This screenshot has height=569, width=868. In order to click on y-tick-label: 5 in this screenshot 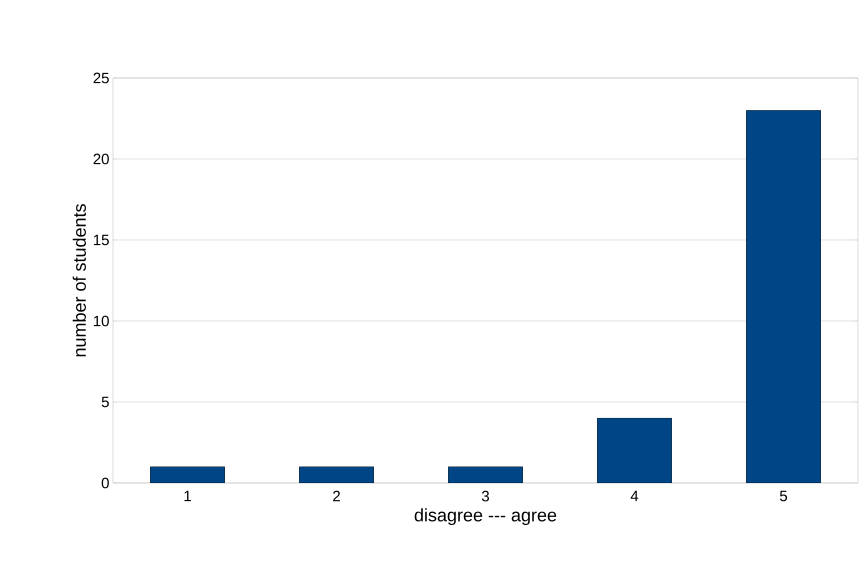, I will do `click(105, 402)`.